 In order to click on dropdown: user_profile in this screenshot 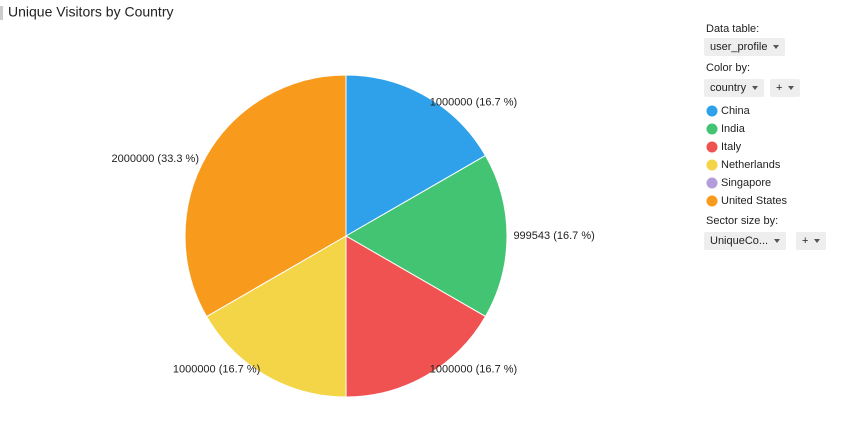, I will do `click(745, 47)`.